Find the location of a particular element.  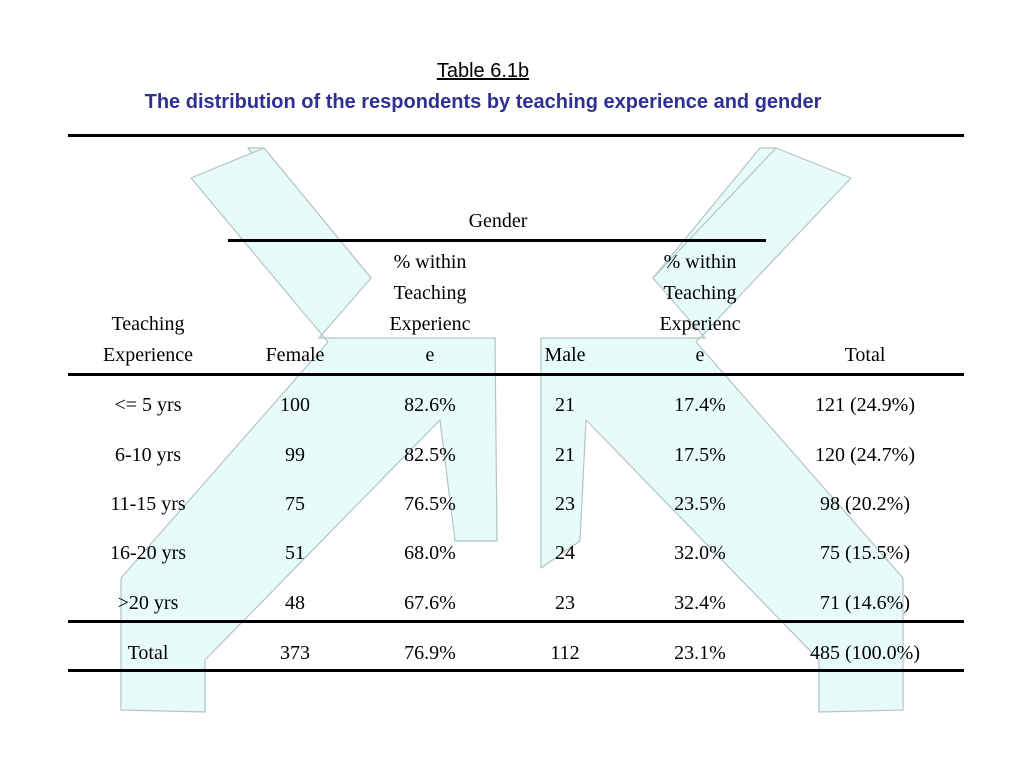

row-label: <= 5 yrs is located at coordinates (148, 405).